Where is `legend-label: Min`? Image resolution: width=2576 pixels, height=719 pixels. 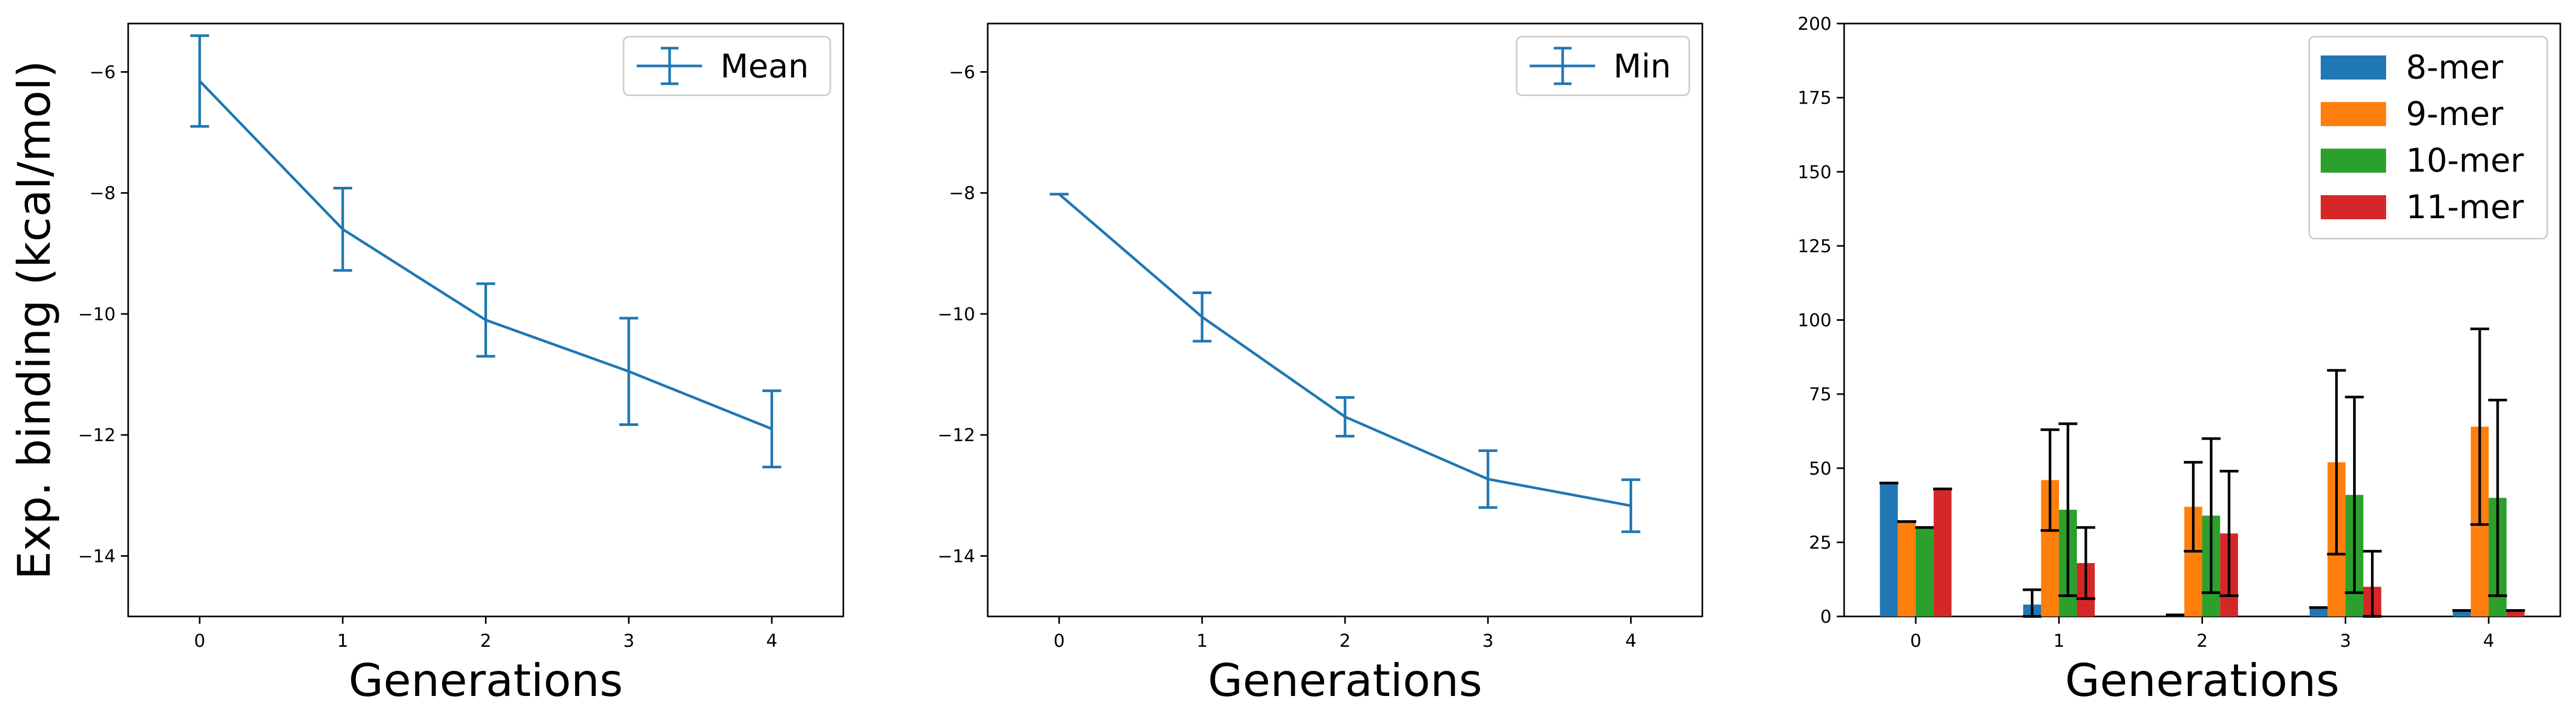
legend-label: Min is located at coordinates (1642, 66).